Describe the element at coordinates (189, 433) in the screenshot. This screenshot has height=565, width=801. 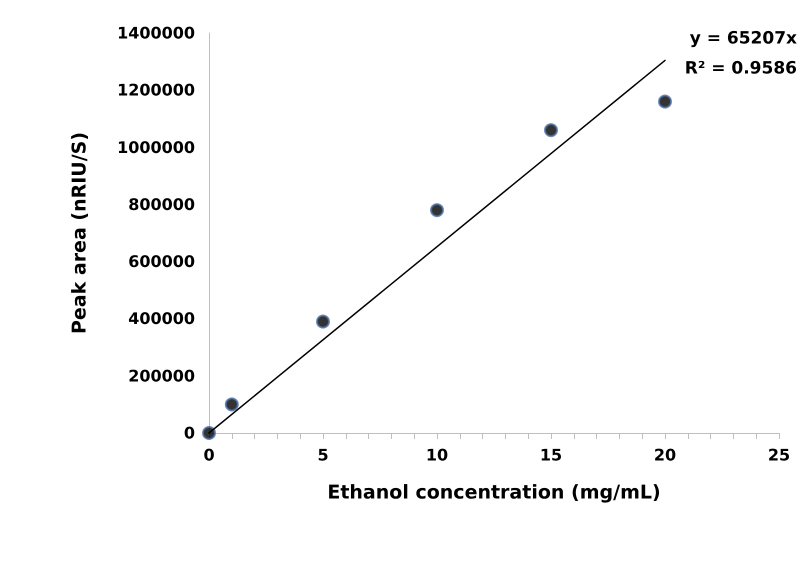
I see `y-tick-label: 0` at that location.